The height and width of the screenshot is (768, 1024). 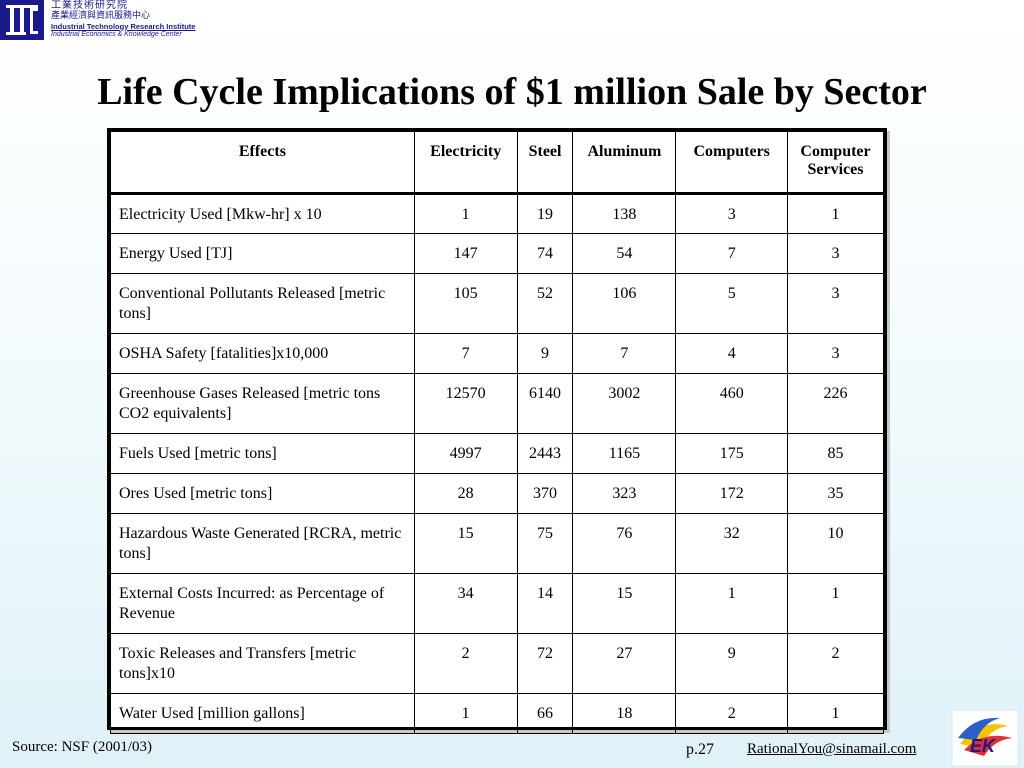 I want to click on org-name-en-1: Industrial Technology Research Institute, so click(x=123, y=26).